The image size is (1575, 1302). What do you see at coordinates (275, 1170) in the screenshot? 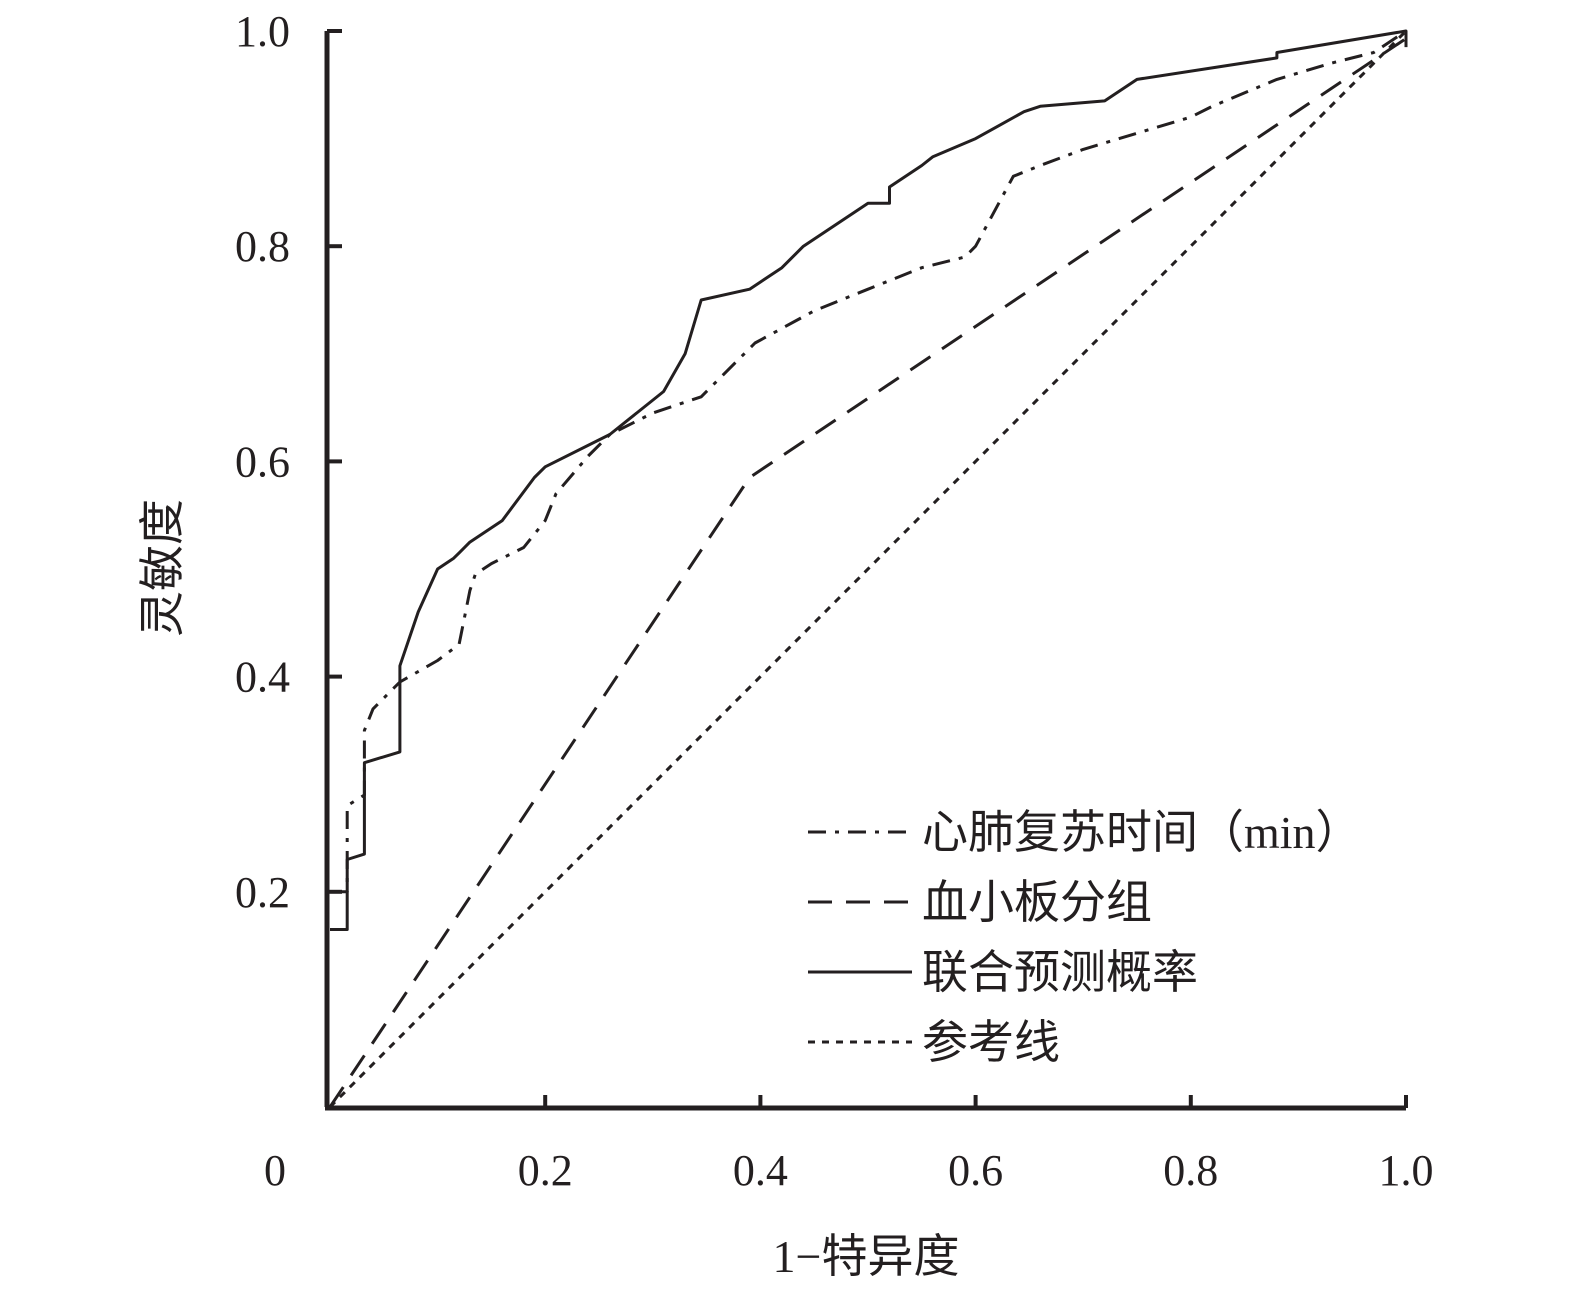
I see `x-tick-label: 0` at bounding box center [275, 1170].